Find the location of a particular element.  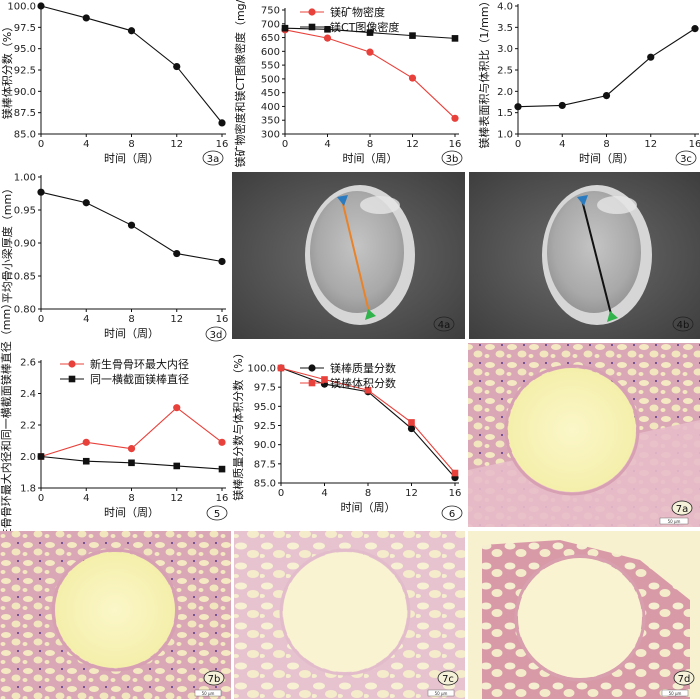

y-tick-label: 400 is located at coordinates (270, 107).